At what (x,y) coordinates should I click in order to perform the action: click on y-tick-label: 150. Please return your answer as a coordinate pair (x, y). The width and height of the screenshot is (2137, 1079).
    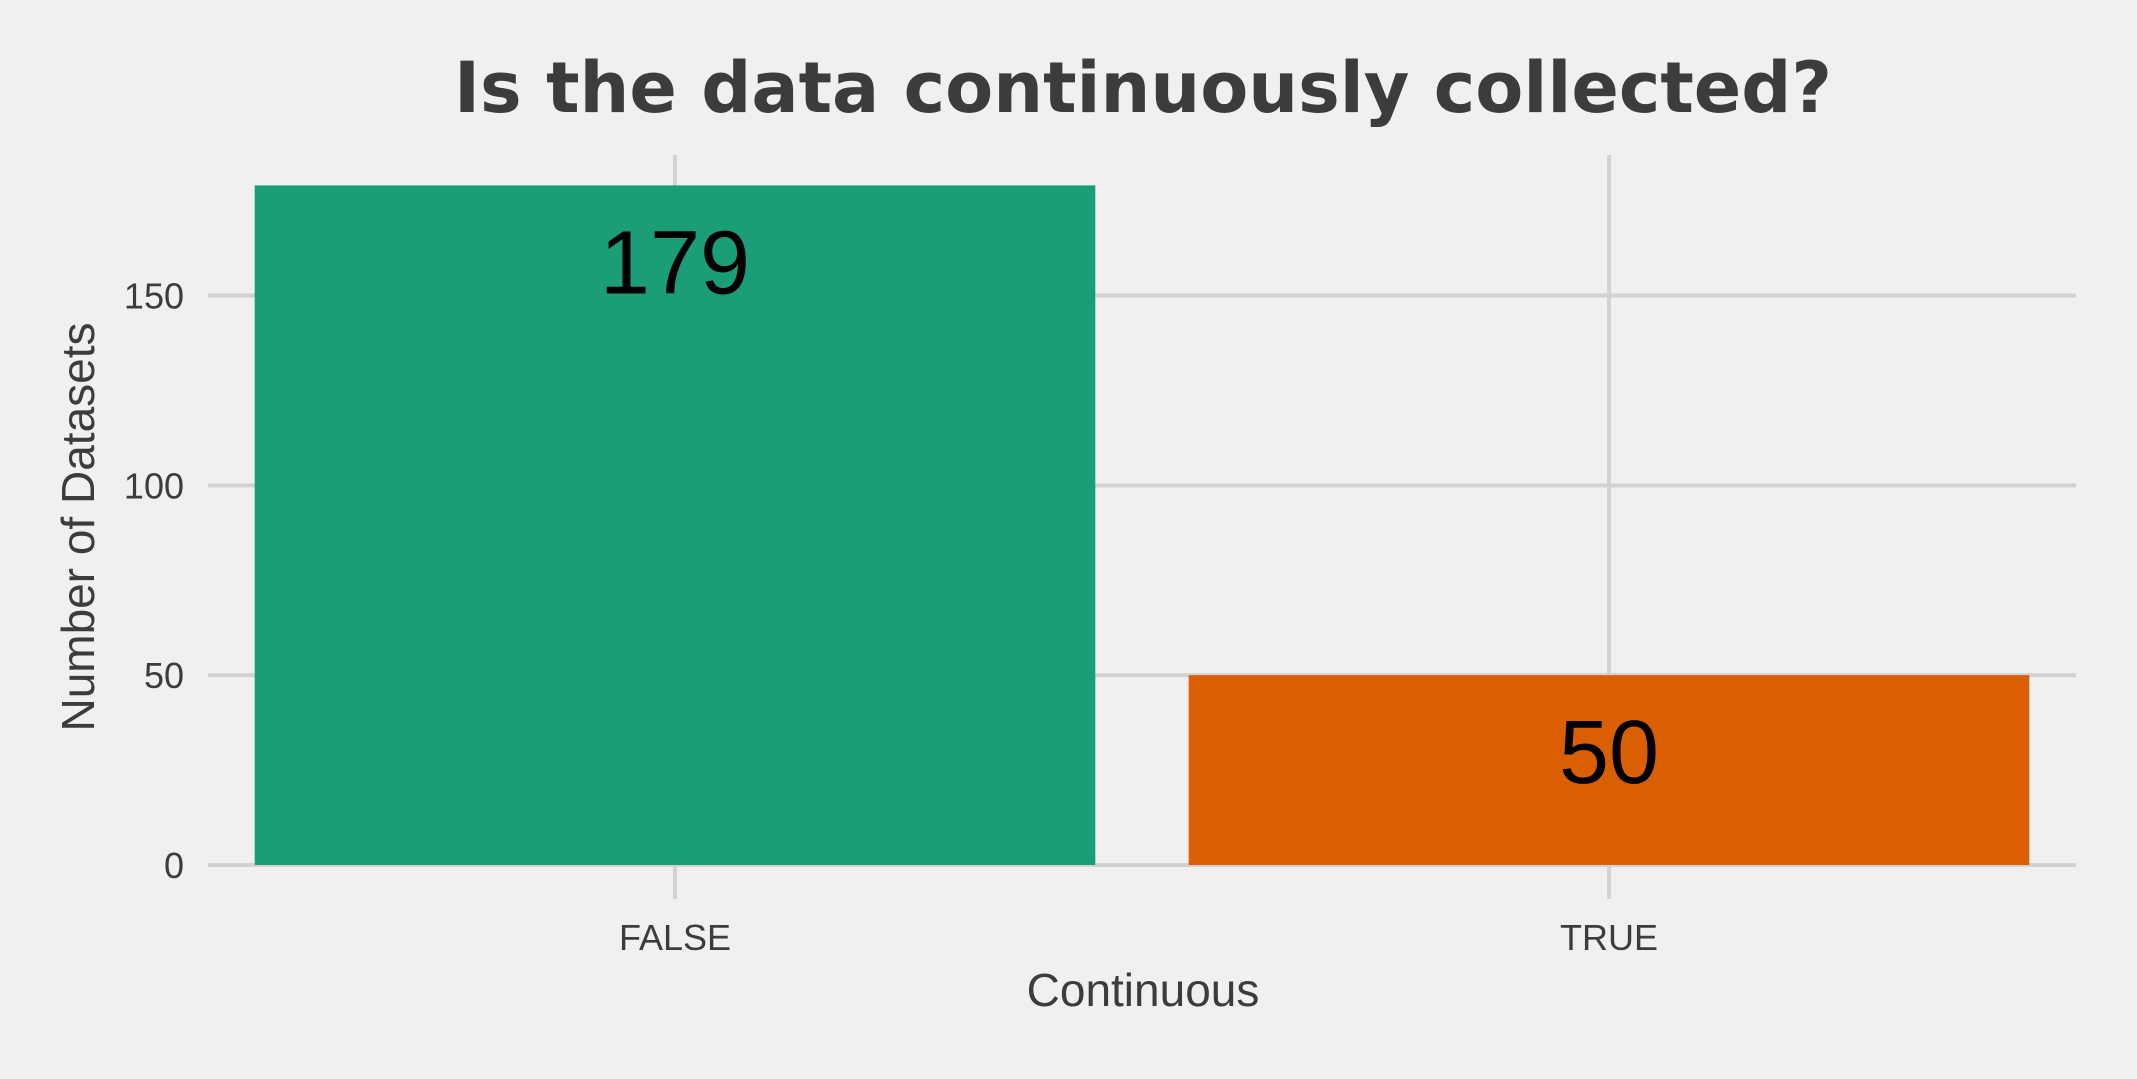
    Looking at the image, I should click on (154, 295).